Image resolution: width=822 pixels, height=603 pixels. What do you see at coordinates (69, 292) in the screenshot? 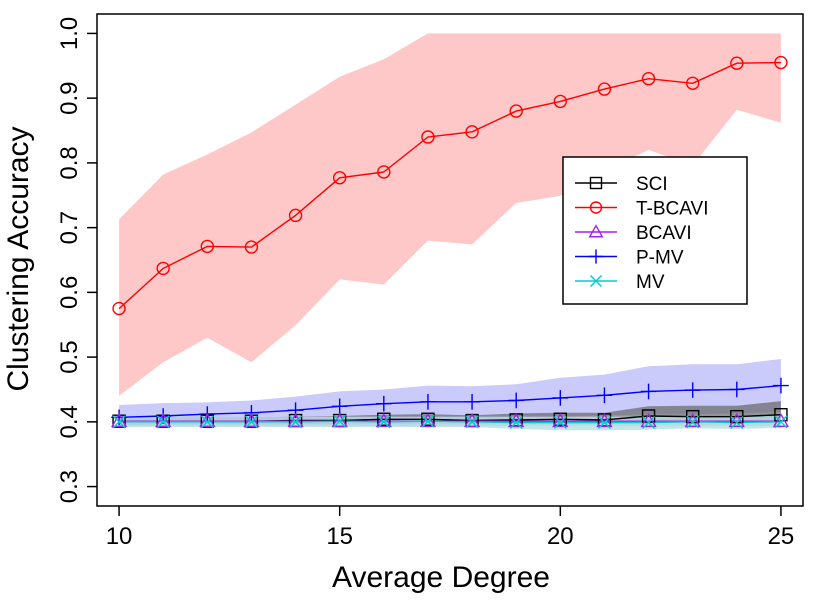
I see `y-tick-label-0.6: 0.6` at bounding box center [69, 292].